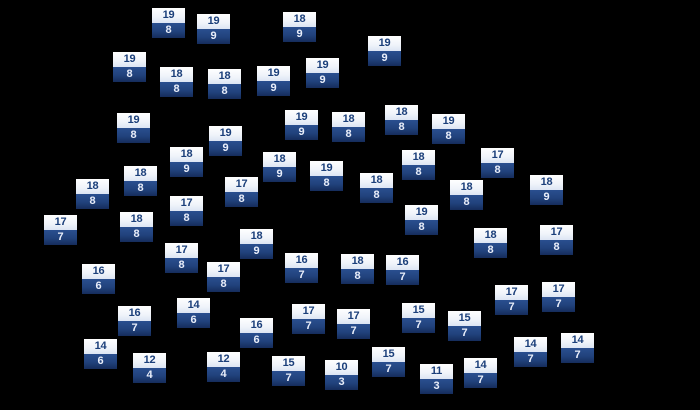 The width and height of the screenshot is (700, 410). What do you see at coordinates (436, 371) in the screenshot?
I see `tile-top-value: 11` at bounding box center [436, 371].